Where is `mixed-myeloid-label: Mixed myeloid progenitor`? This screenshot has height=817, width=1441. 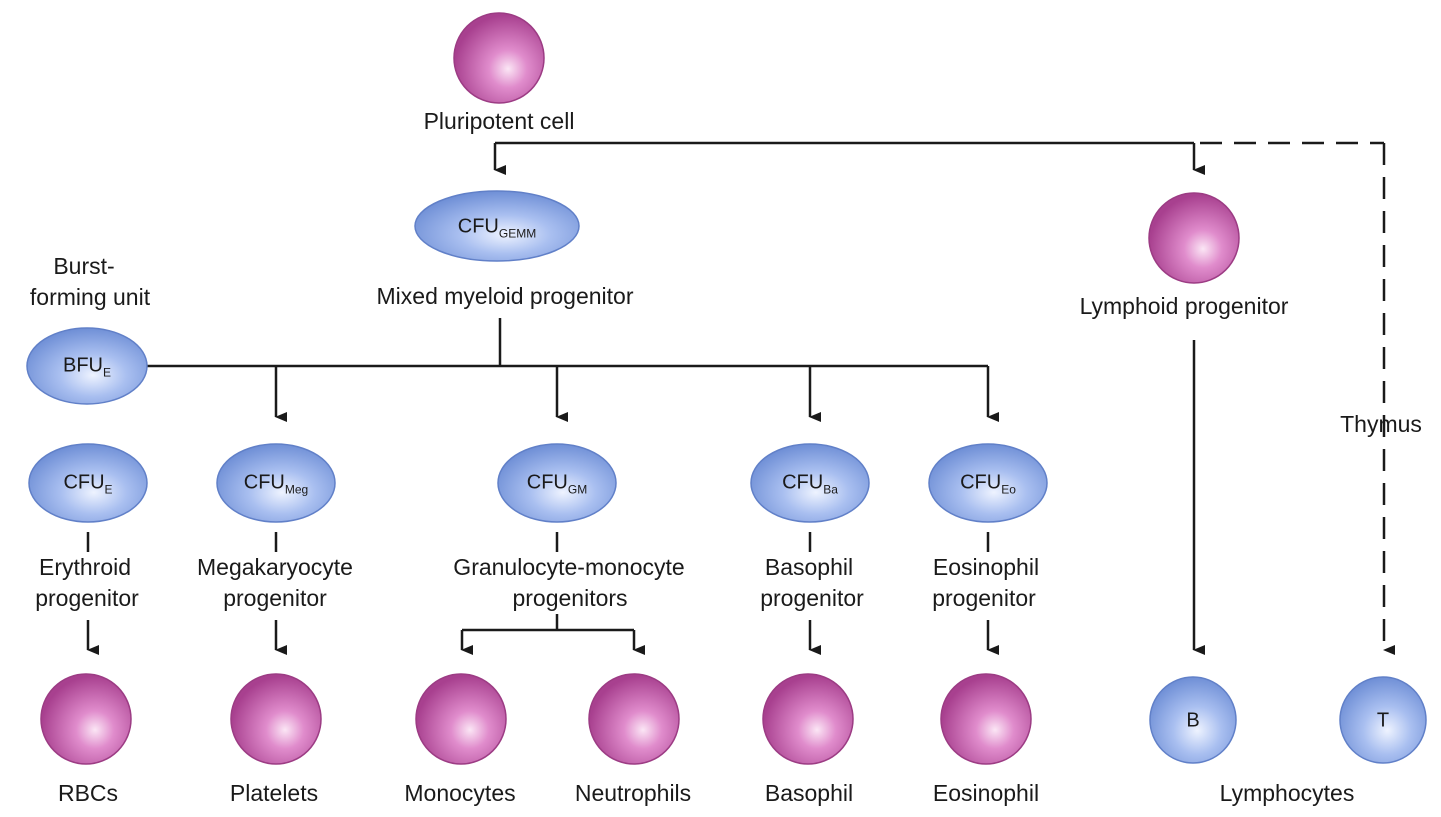 mixed-myeloid-label: Mixed myeloid progenitor is located at coordinates (505, 296).